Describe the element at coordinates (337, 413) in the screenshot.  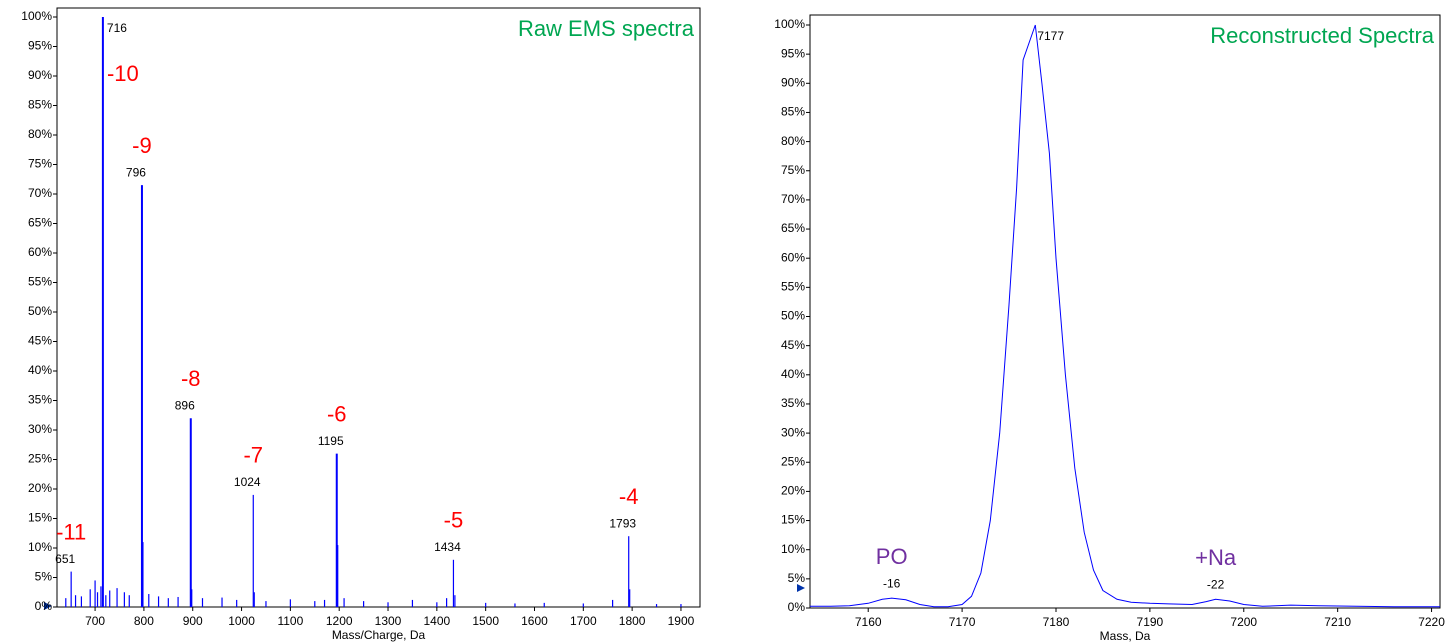
I see `charge-label: -6` at that location.